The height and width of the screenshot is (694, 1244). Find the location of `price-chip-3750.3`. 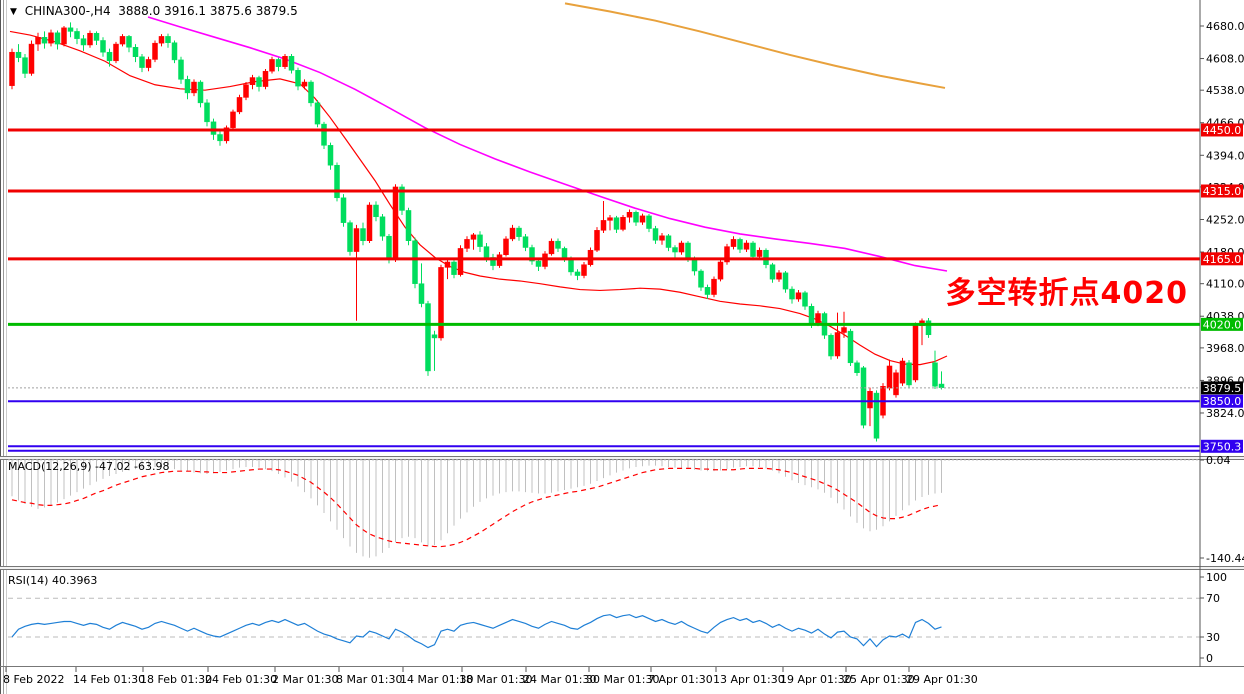

price-chip-3750.3 is located at coordinates (1222, 446).